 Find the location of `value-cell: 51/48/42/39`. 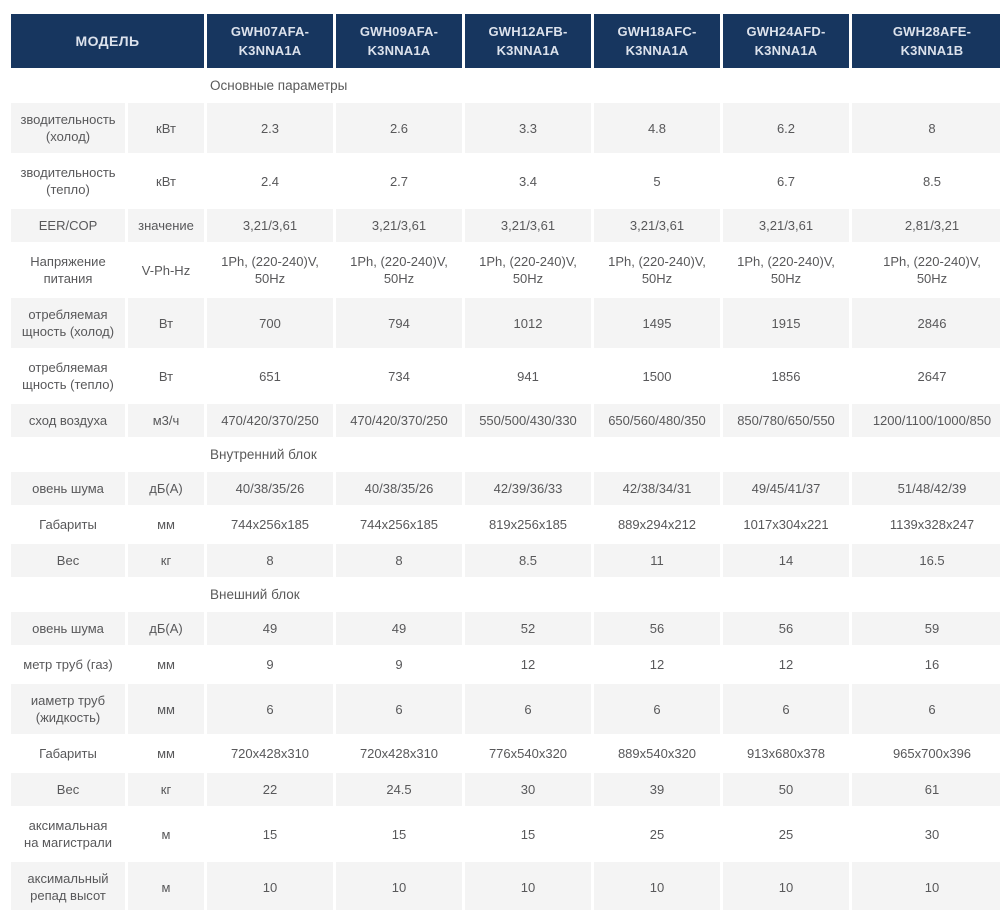

value-cell: 51/48/42/39 is located at coordinates (926, 488).